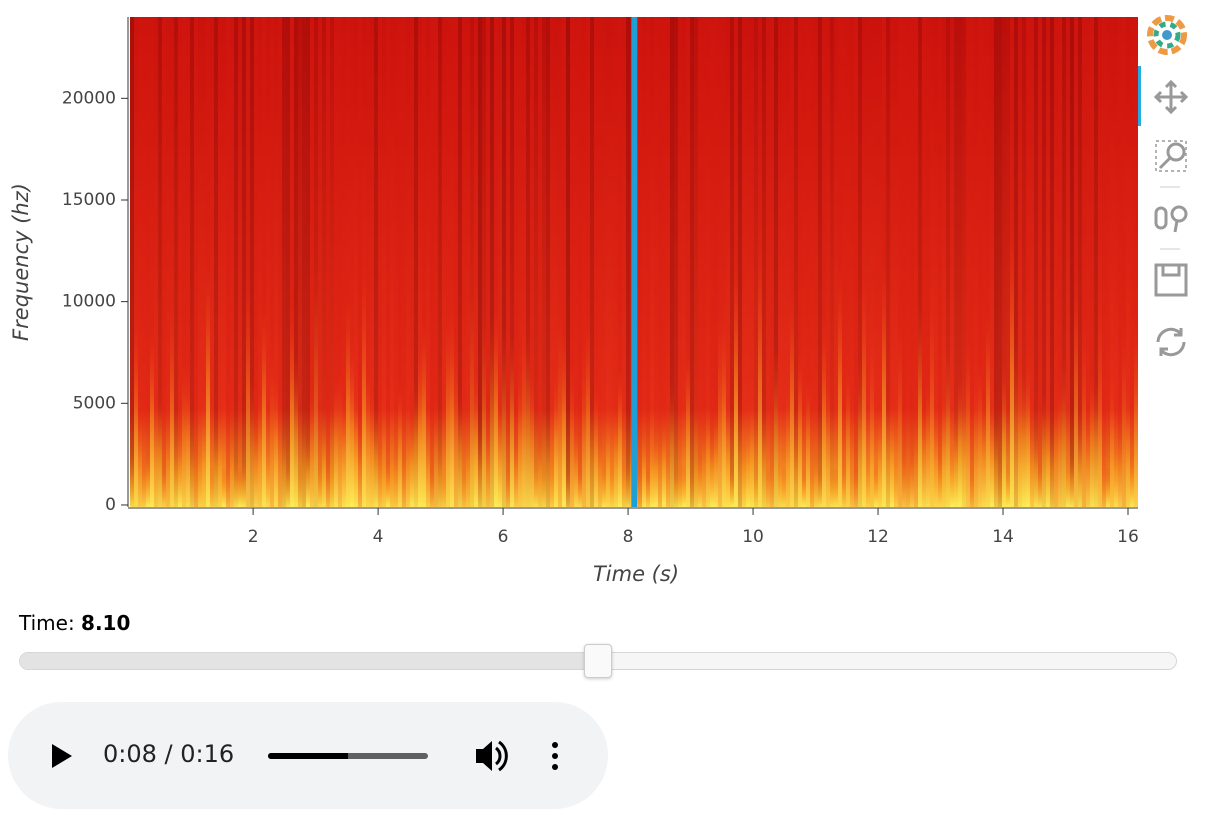 The width and height of the screenshot is (1210, 822). Describe the element at coordinates (598, 661) in the screenshot. I see `slider-handle` at that location.